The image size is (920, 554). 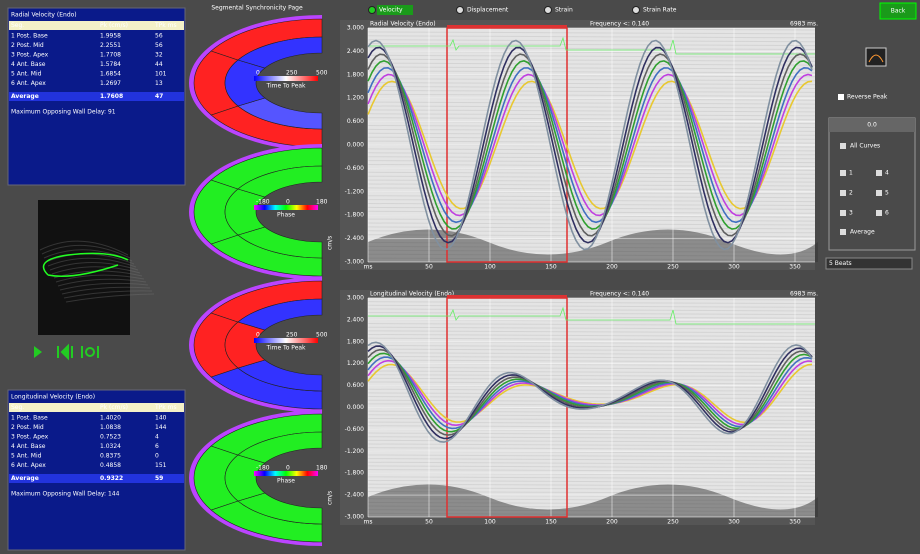 What do you see at coordinates (898, 11) in the screenshot?
I see `back-button` at bounding box center [898, 11].